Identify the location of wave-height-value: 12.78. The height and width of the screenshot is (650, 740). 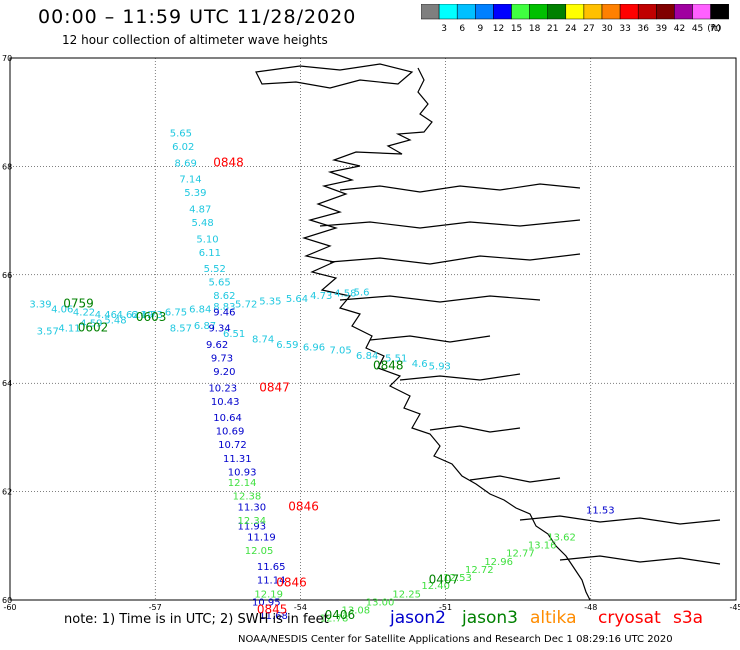
(334, 619).